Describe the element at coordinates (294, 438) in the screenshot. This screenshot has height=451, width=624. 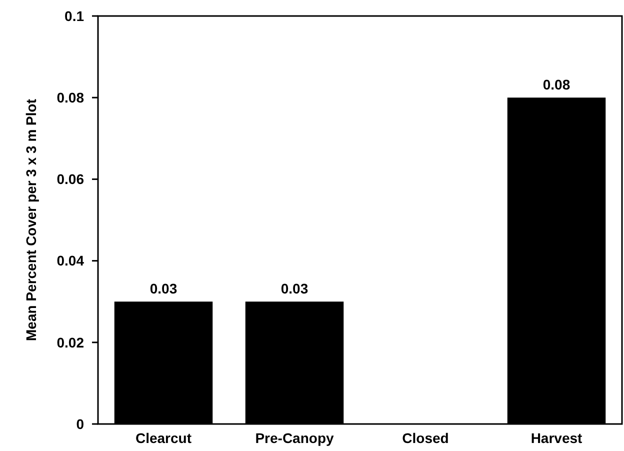
I see `x-tick-label: Pre-Canopy` at that location.